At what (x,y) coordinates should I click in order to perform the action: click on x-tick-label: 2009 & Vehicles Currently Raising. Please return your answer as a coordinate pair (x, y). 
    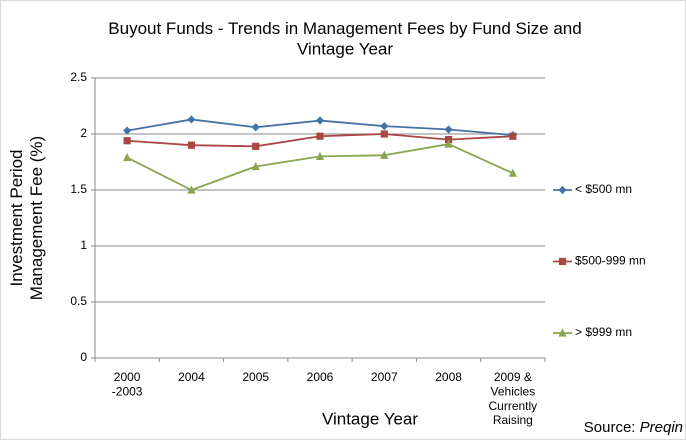
    Looking at the image, I should click on (513, 398).